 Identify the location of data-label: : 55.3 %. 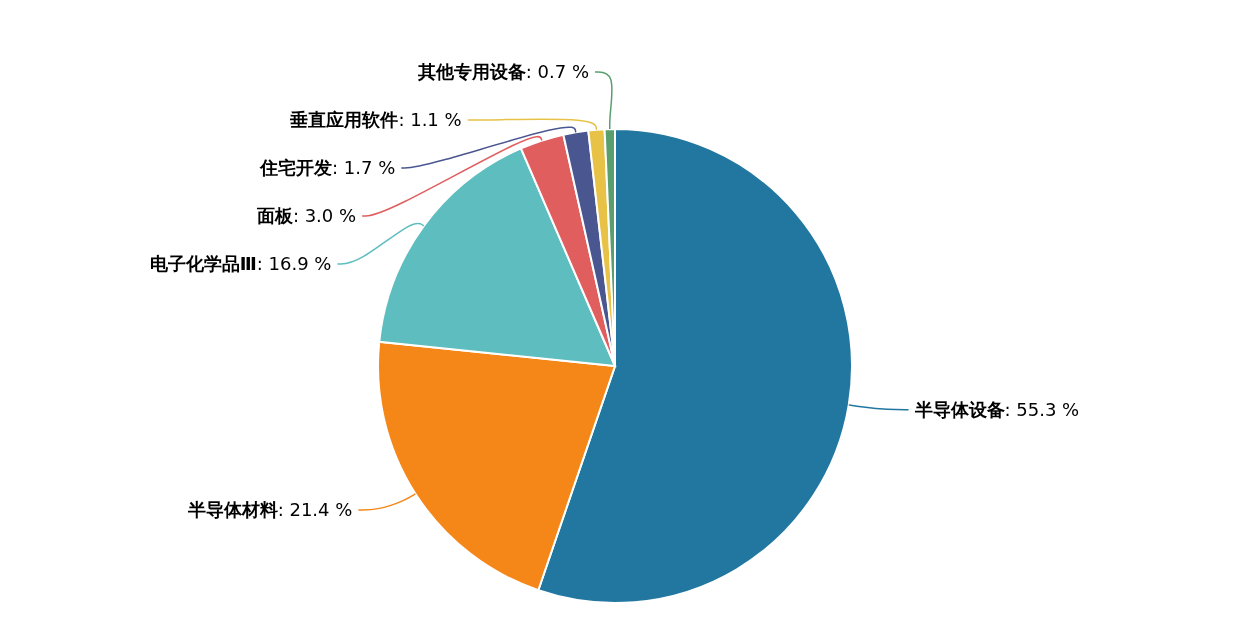
(1042, 410).